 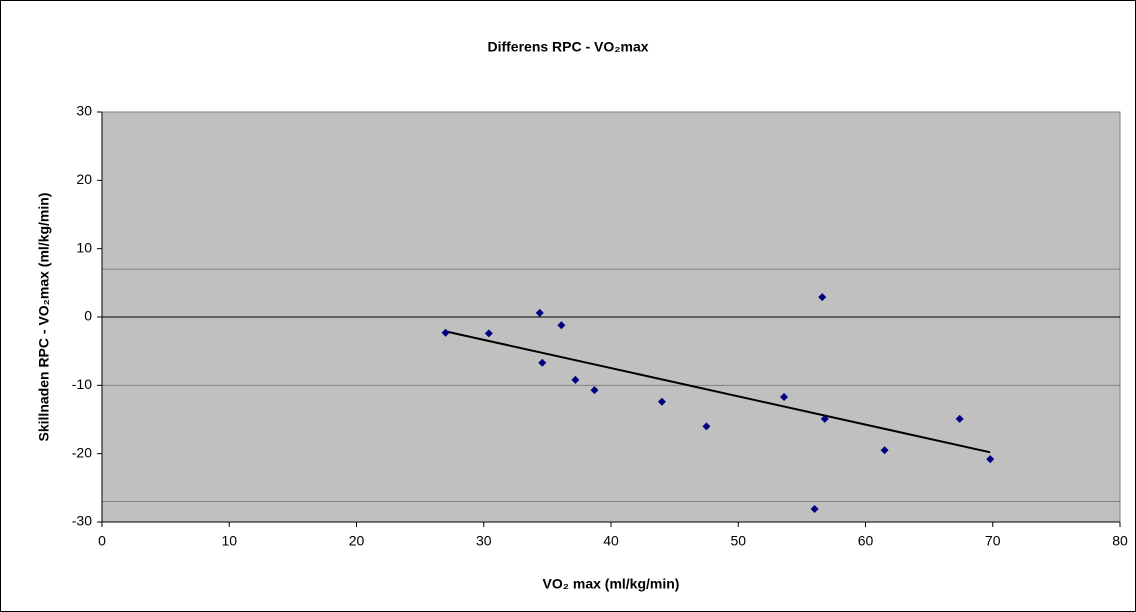 I want to click on y-tick-label: -10, so click(x=82, y=384).